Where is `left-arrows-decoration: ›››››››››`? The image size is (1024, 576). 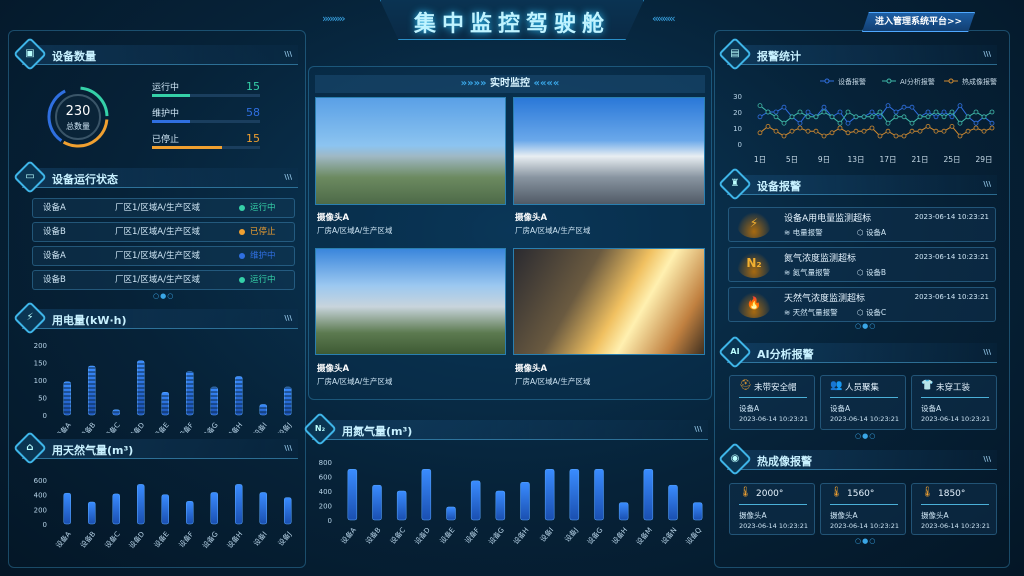 left-arrows-decoration: ››››››››› is located at coordinates (334, 18).